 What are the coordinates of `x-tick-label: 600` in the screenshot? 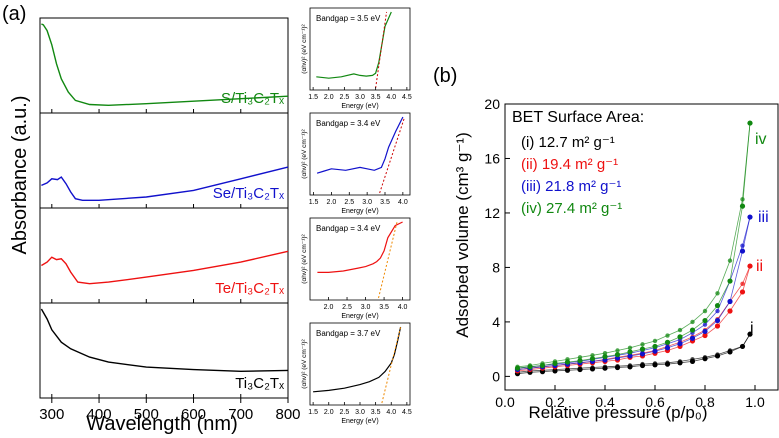 It's located at (193, 414).